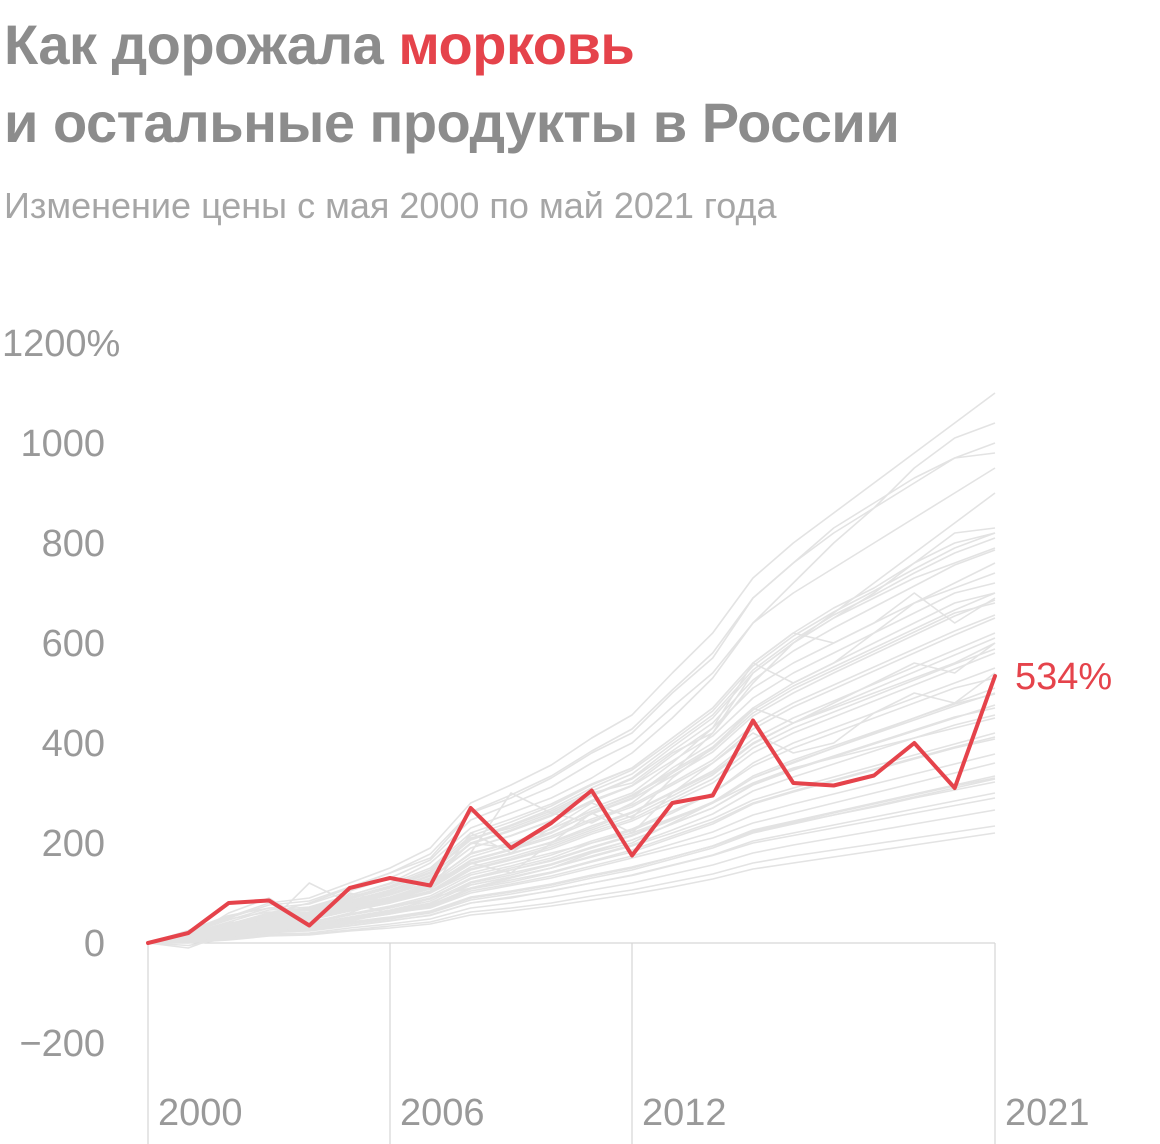 Image resolution: width=1160 pixels, height=1144 pixels. I want to click on x-axis: 2000 2006 2012 2021, so click(624, 1113).